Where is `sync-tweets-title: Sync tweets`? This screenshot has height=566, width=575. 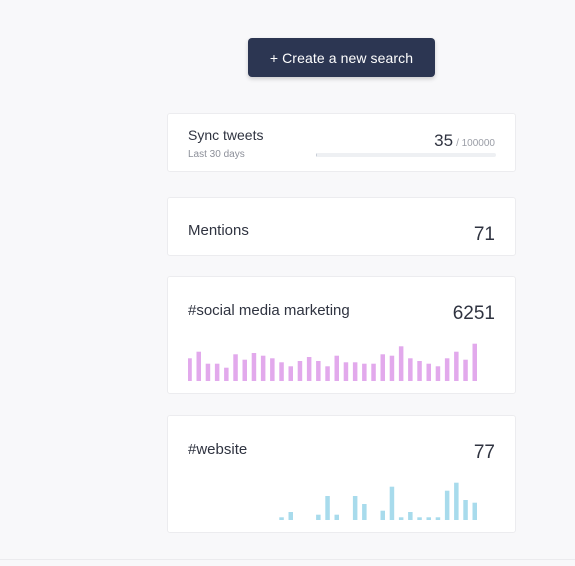
sync-tweets-title: Sync tweets is located at coordinates (226, 135).